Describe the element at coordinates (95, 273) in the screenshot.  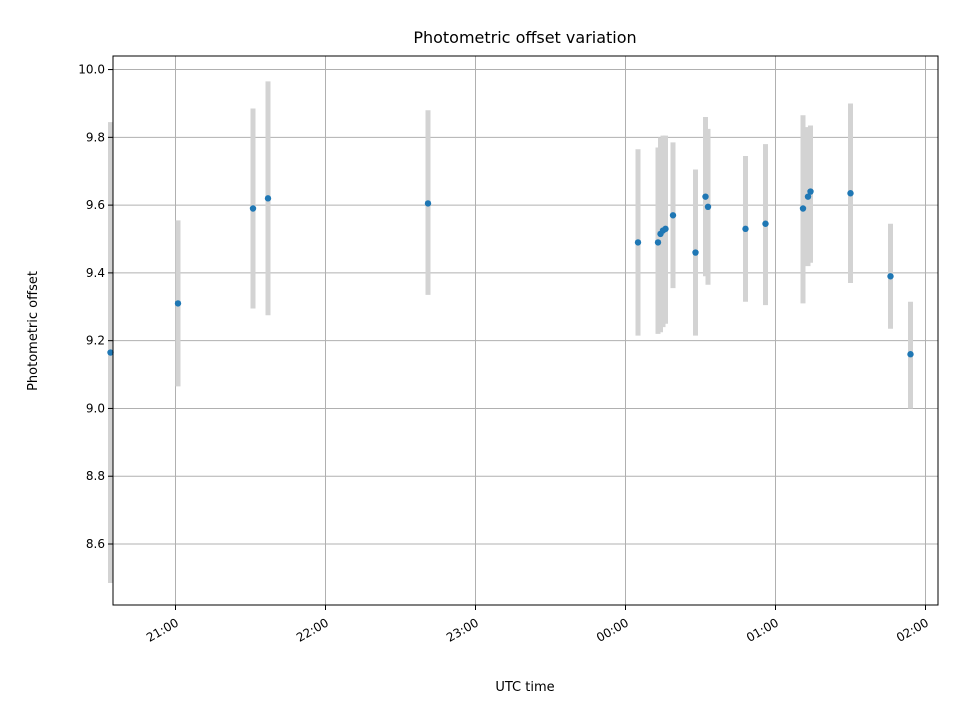
I see `y-tick-label: 9.4` at that location.